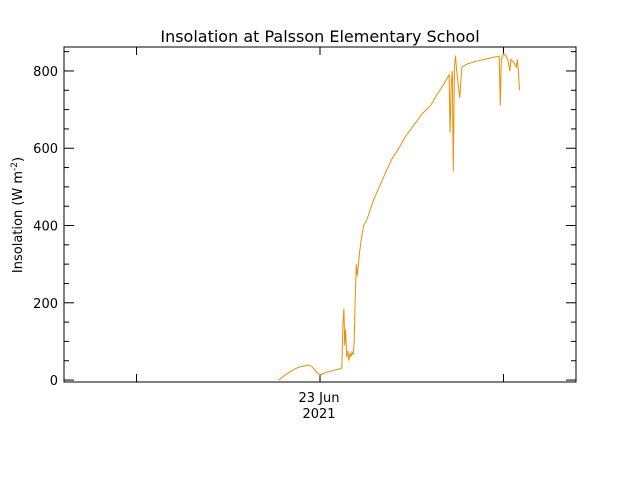 This screenshot has width=640, height=480. What do you see at coordinates (45, 72) in the screenshot?
I see `y-tick-label: 800` at bounding box center [45, 72].